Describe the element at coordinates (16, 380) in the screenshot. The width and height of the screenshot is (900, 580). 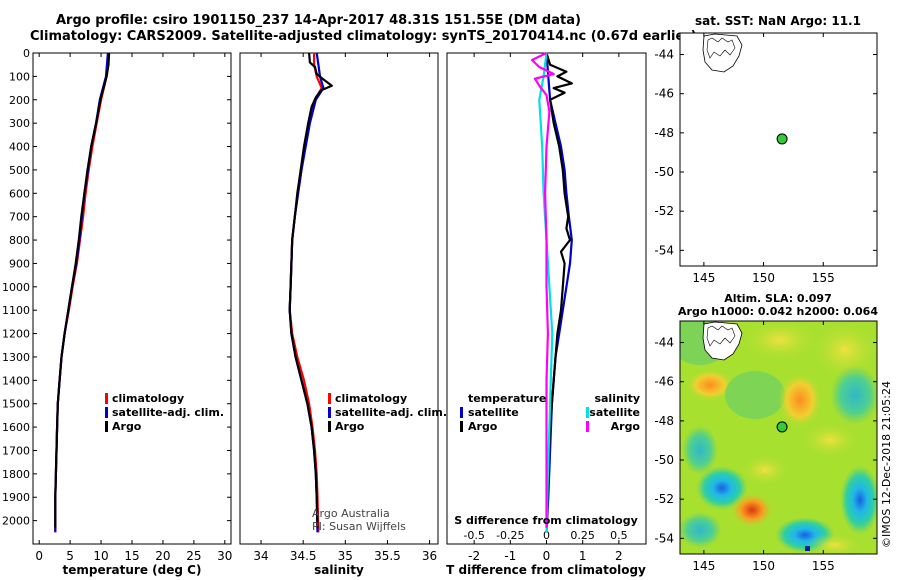
I see `depth-tick-label: 1400` at that location.